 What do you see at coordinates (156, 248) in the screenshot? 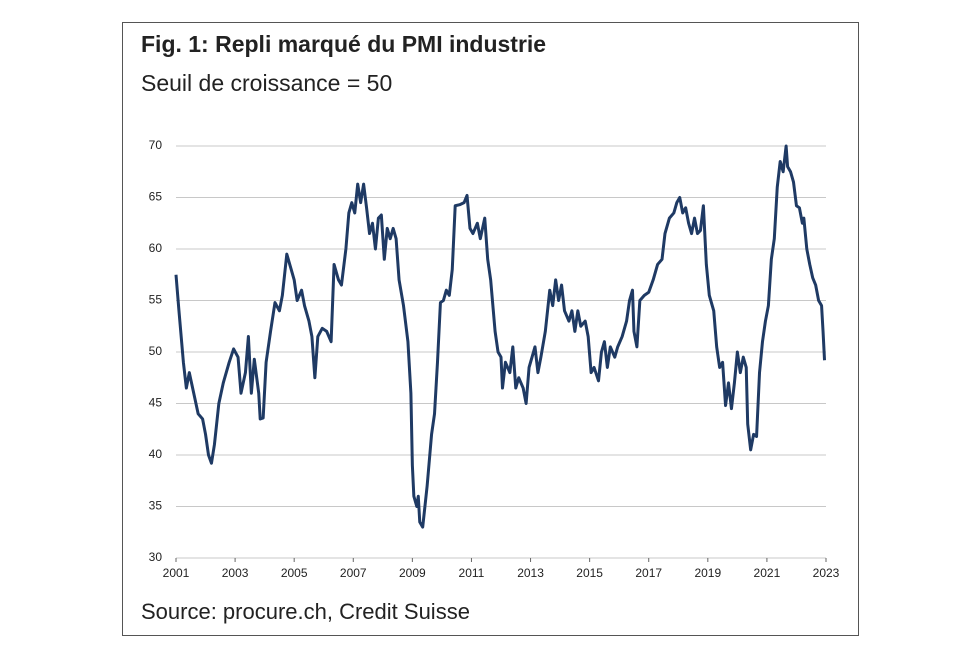
I see `y-tick-label: 60` at bounding box center [156, 248].